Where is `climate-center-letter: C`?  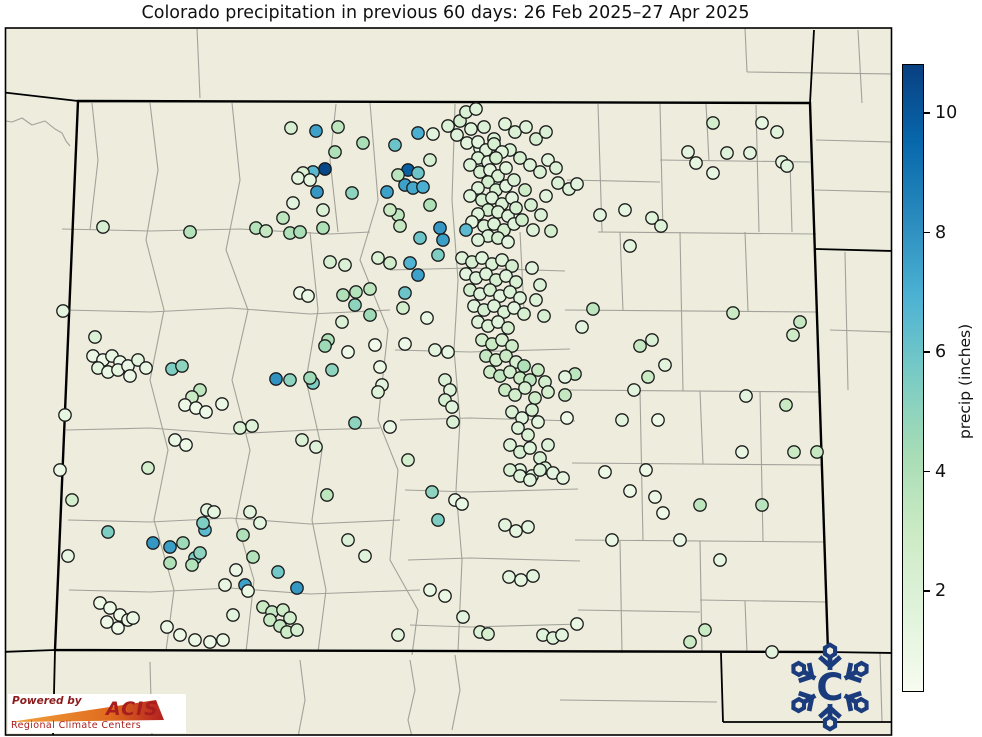 climate-center-letter: C is located at coordinates (829, 687).